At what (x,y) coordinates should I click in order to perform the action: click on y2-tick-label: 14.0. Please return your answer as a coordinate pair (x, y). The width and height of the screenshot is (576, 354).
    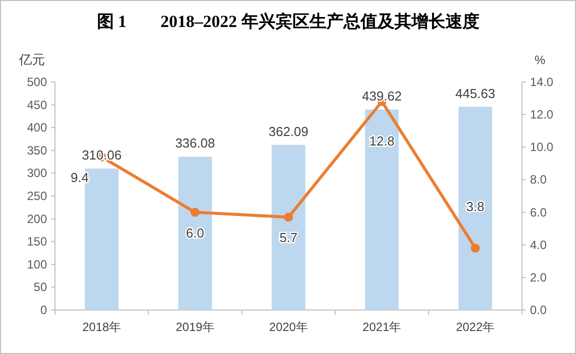
    Looking at the image, I should click on (542, 82).